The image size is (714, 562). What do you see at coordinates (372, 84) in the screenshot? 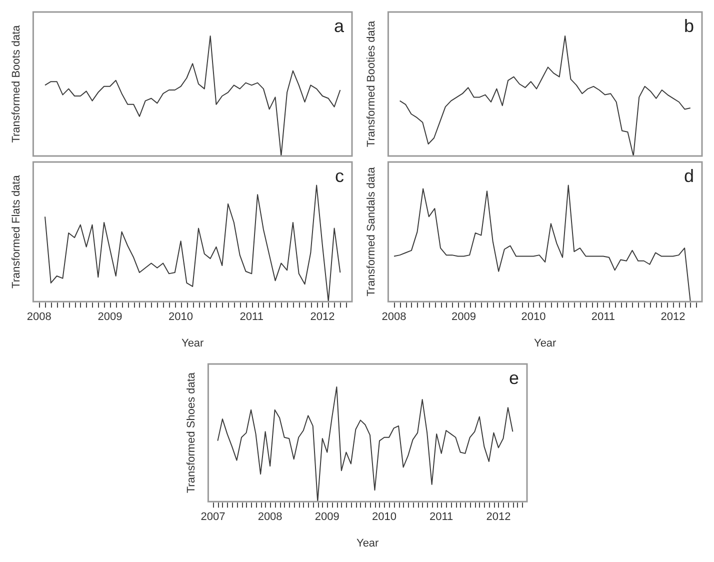
I see `y-axis-title: Transformed Booties data` at bounding box center [372, 84].